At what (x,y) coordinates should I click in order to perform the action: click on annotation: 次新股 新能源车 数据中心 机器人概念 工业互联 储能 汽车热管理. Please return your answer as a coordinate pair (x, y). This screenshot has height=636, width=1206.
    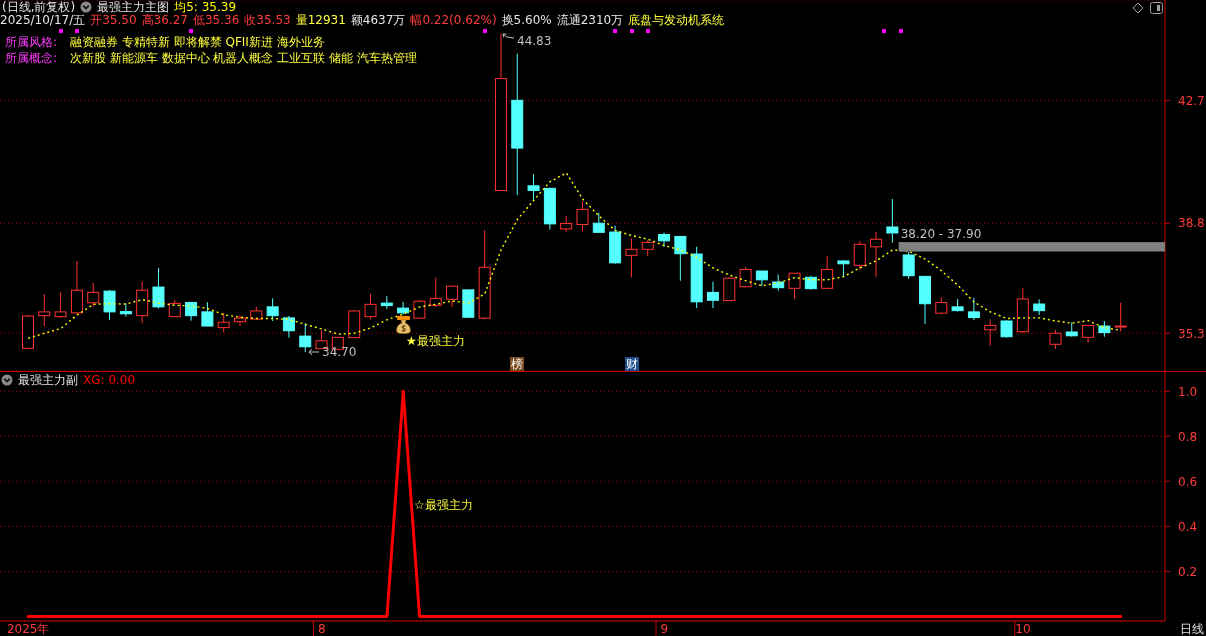
    Looking at the image, I should click on (243, 58).